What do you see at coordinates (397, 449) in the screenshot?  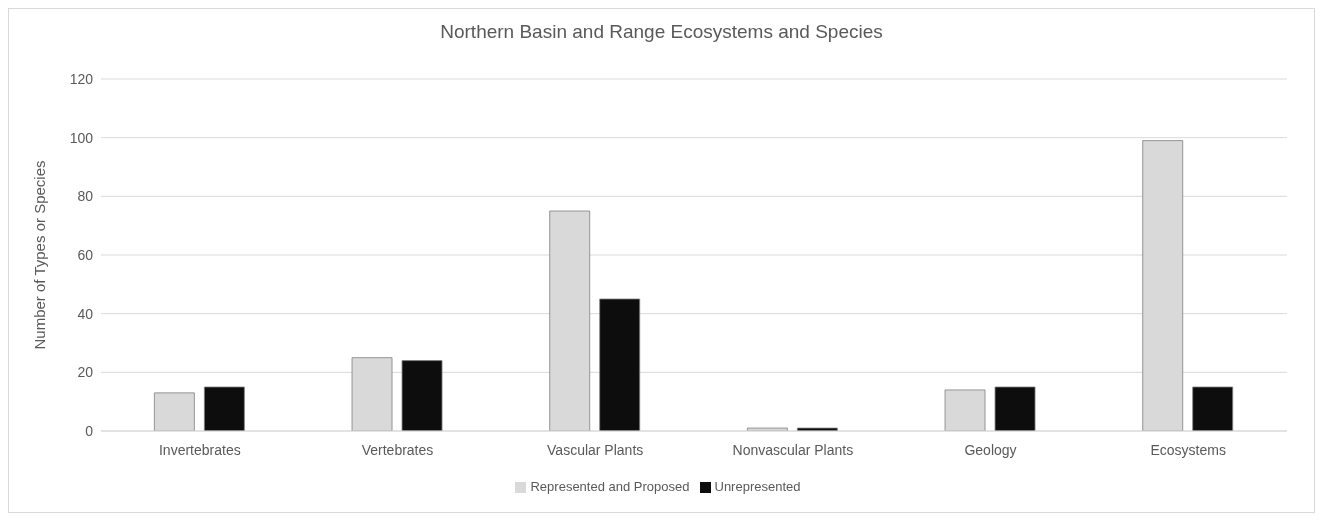 I see `x-tick-label: Vertebrates` at bounding box center [397, 449].